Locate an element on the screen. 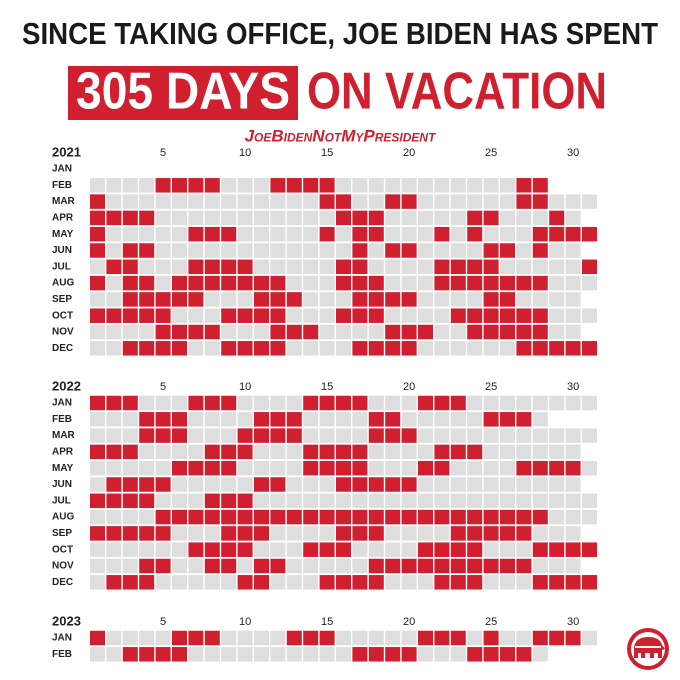  month-label: AUG is located at coordinates (63, 283).